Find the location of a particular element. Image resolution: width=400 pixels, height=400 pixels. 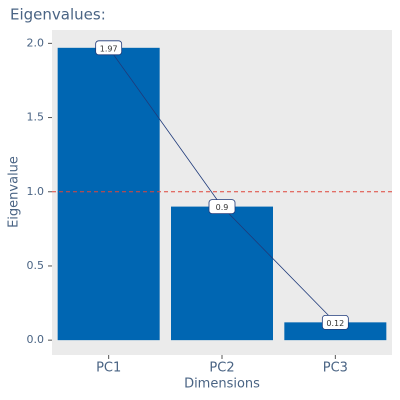

y-tick-label: 2.0 is located at coordinates (36, 42).